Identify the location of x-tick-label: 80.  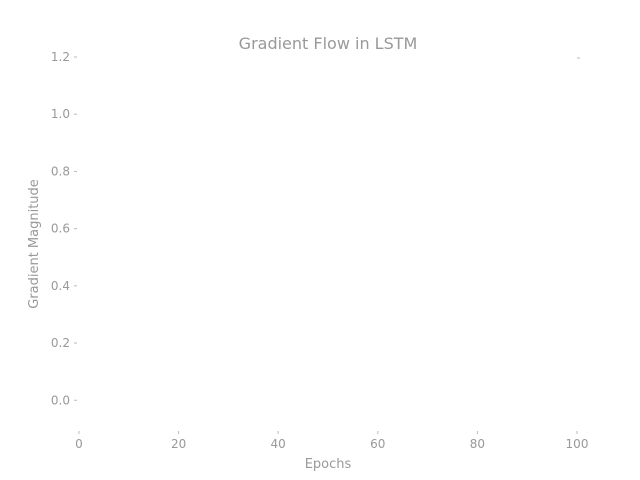
(477, 444).